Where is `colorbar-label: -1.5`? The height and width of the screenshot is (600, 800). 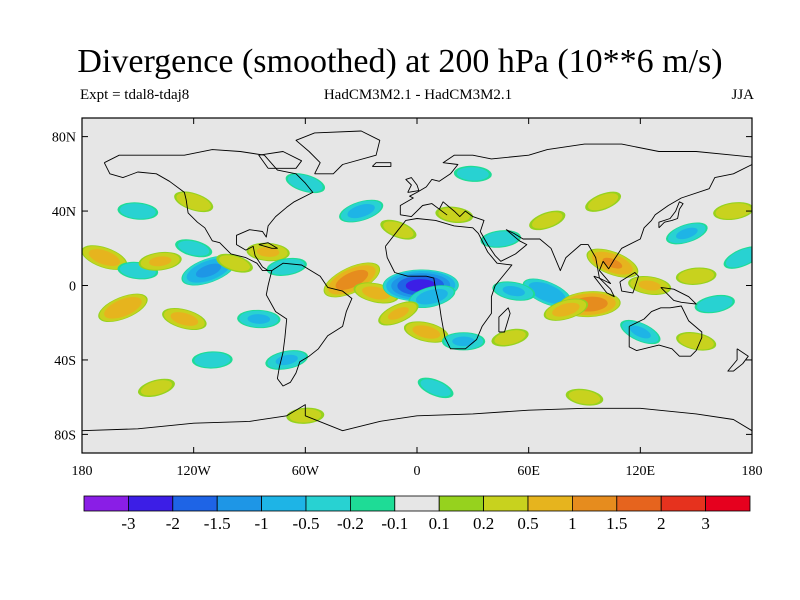 colorbar-label: -1.5 is located at coordinates (217, 523).